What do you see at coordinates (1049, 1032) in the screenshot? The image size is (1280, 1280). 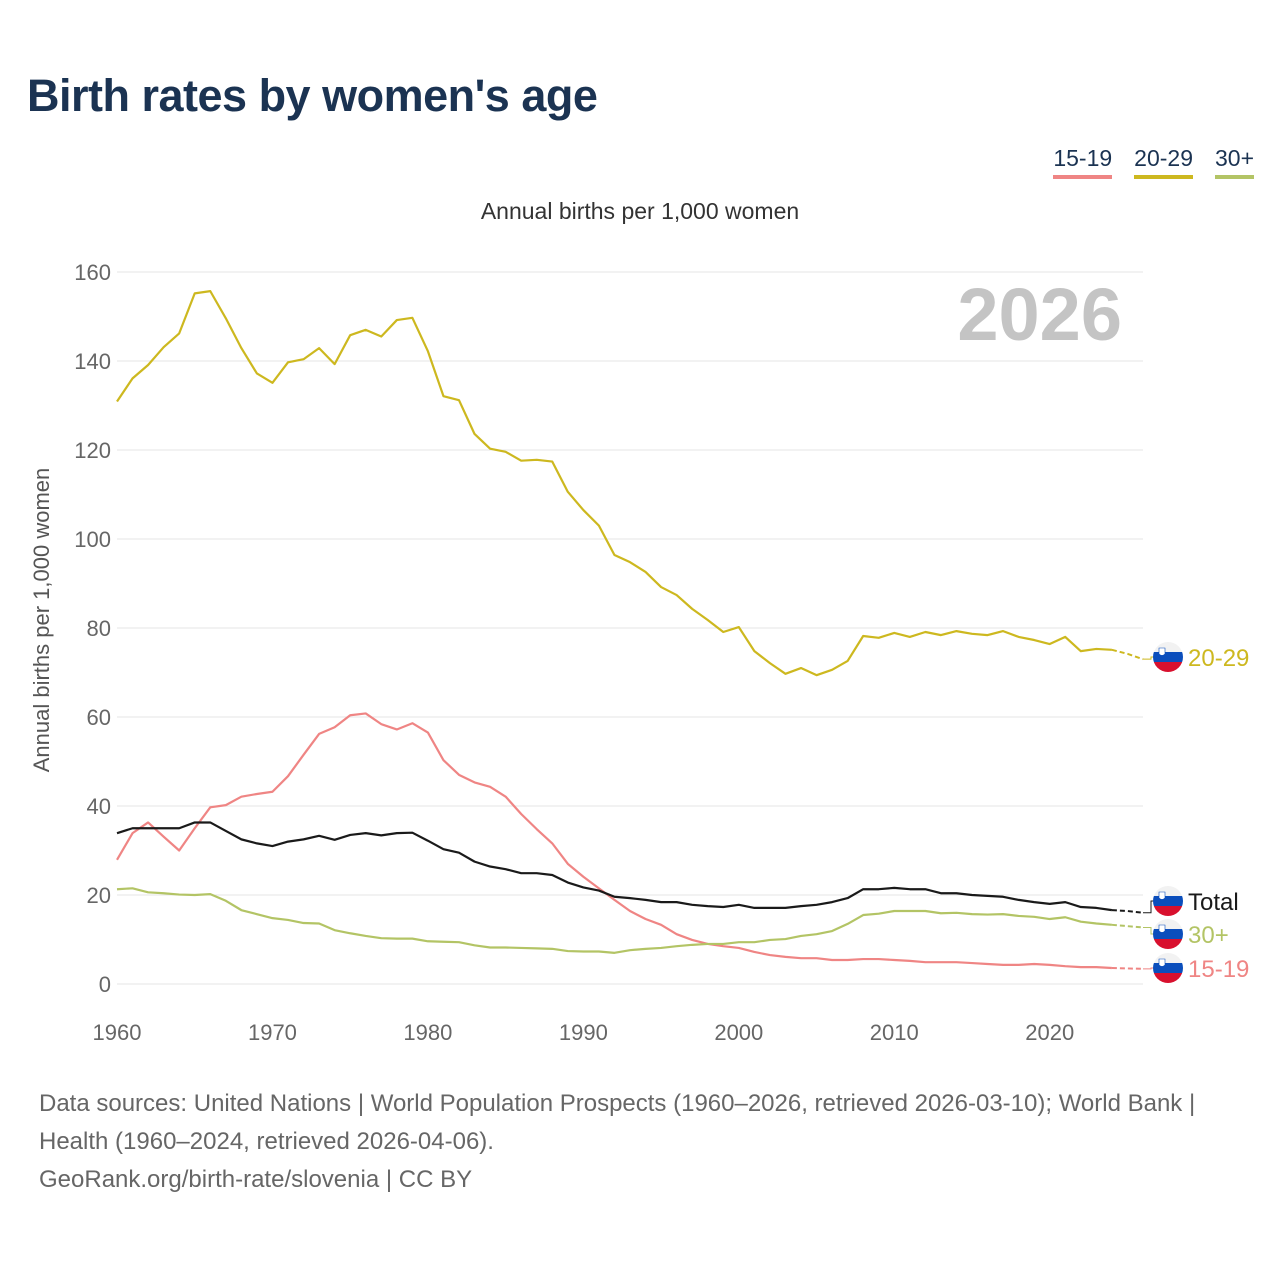 I see `x-tick-label: 2020` at bounding box center [1049, 1032].